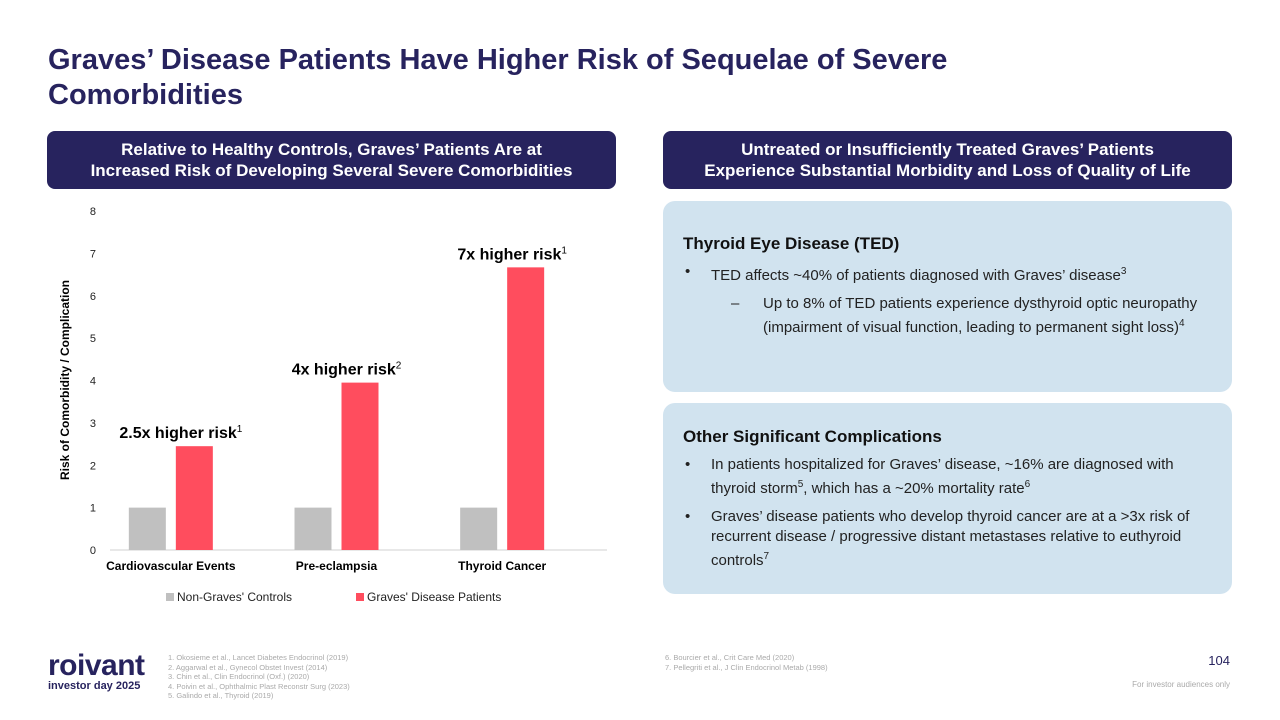  I want to click on y-tick-label: 6, so click(93, 297).